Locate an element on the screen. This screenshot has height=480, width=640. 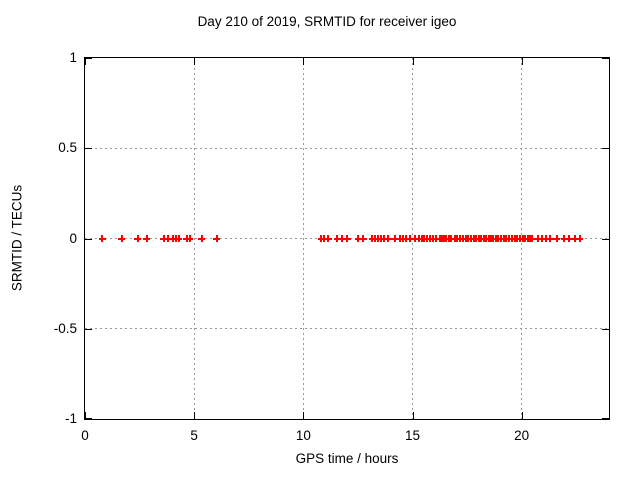
y-tick-label: 0.5 is located at coordinates (67, 148).